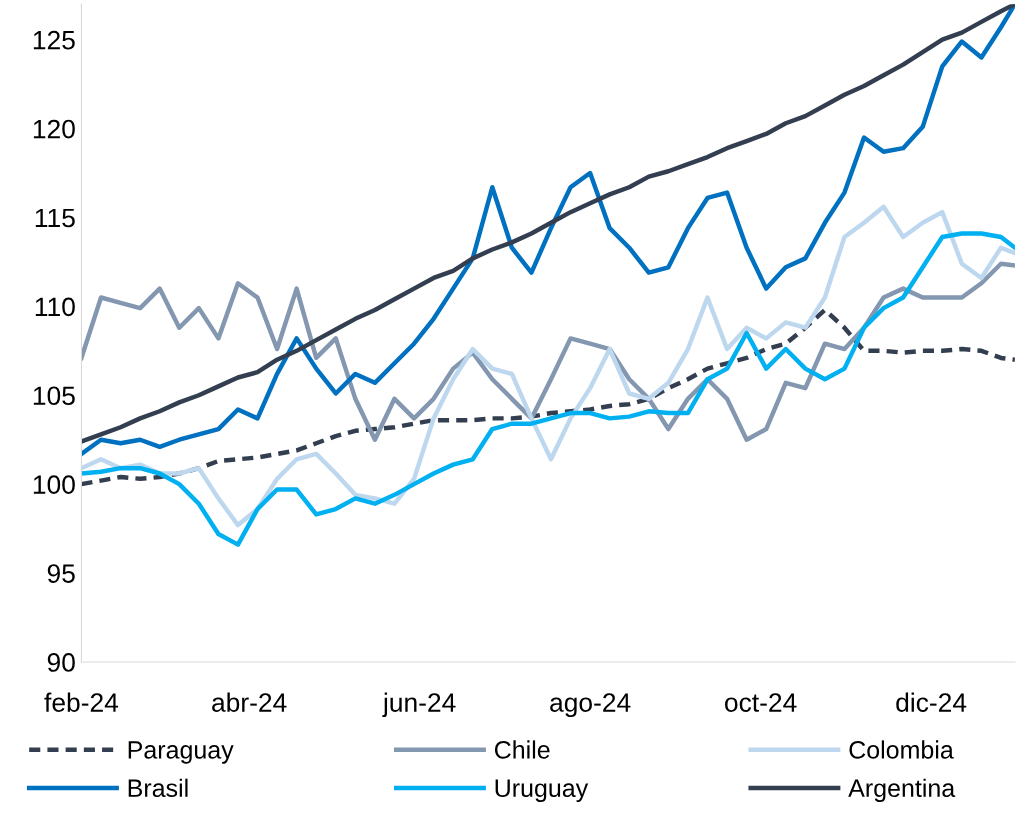  Describe the element at coordinates (902, 790) in the screenshot. I see `legend-label: Argentina` at that location.